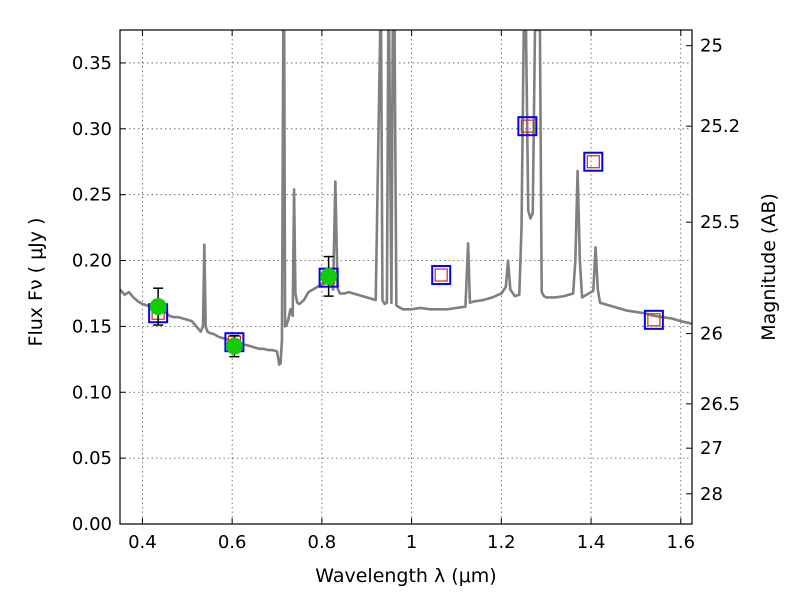  What do you see at coordinates (591, 542) in the screenshot?
I see `x-tick-label: 1.4` at bounding box center [591, 542].